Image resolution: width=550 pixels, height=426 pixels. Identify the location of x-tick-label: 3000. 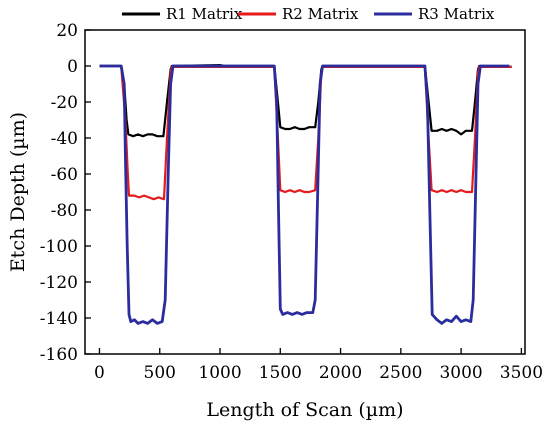
(460, 373).